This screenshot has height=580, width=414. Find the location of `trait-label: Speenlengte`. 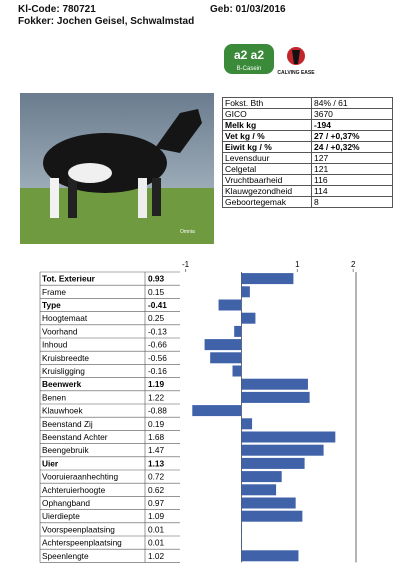

trait-label: Speenlengte is located at coordinates (65, 556).